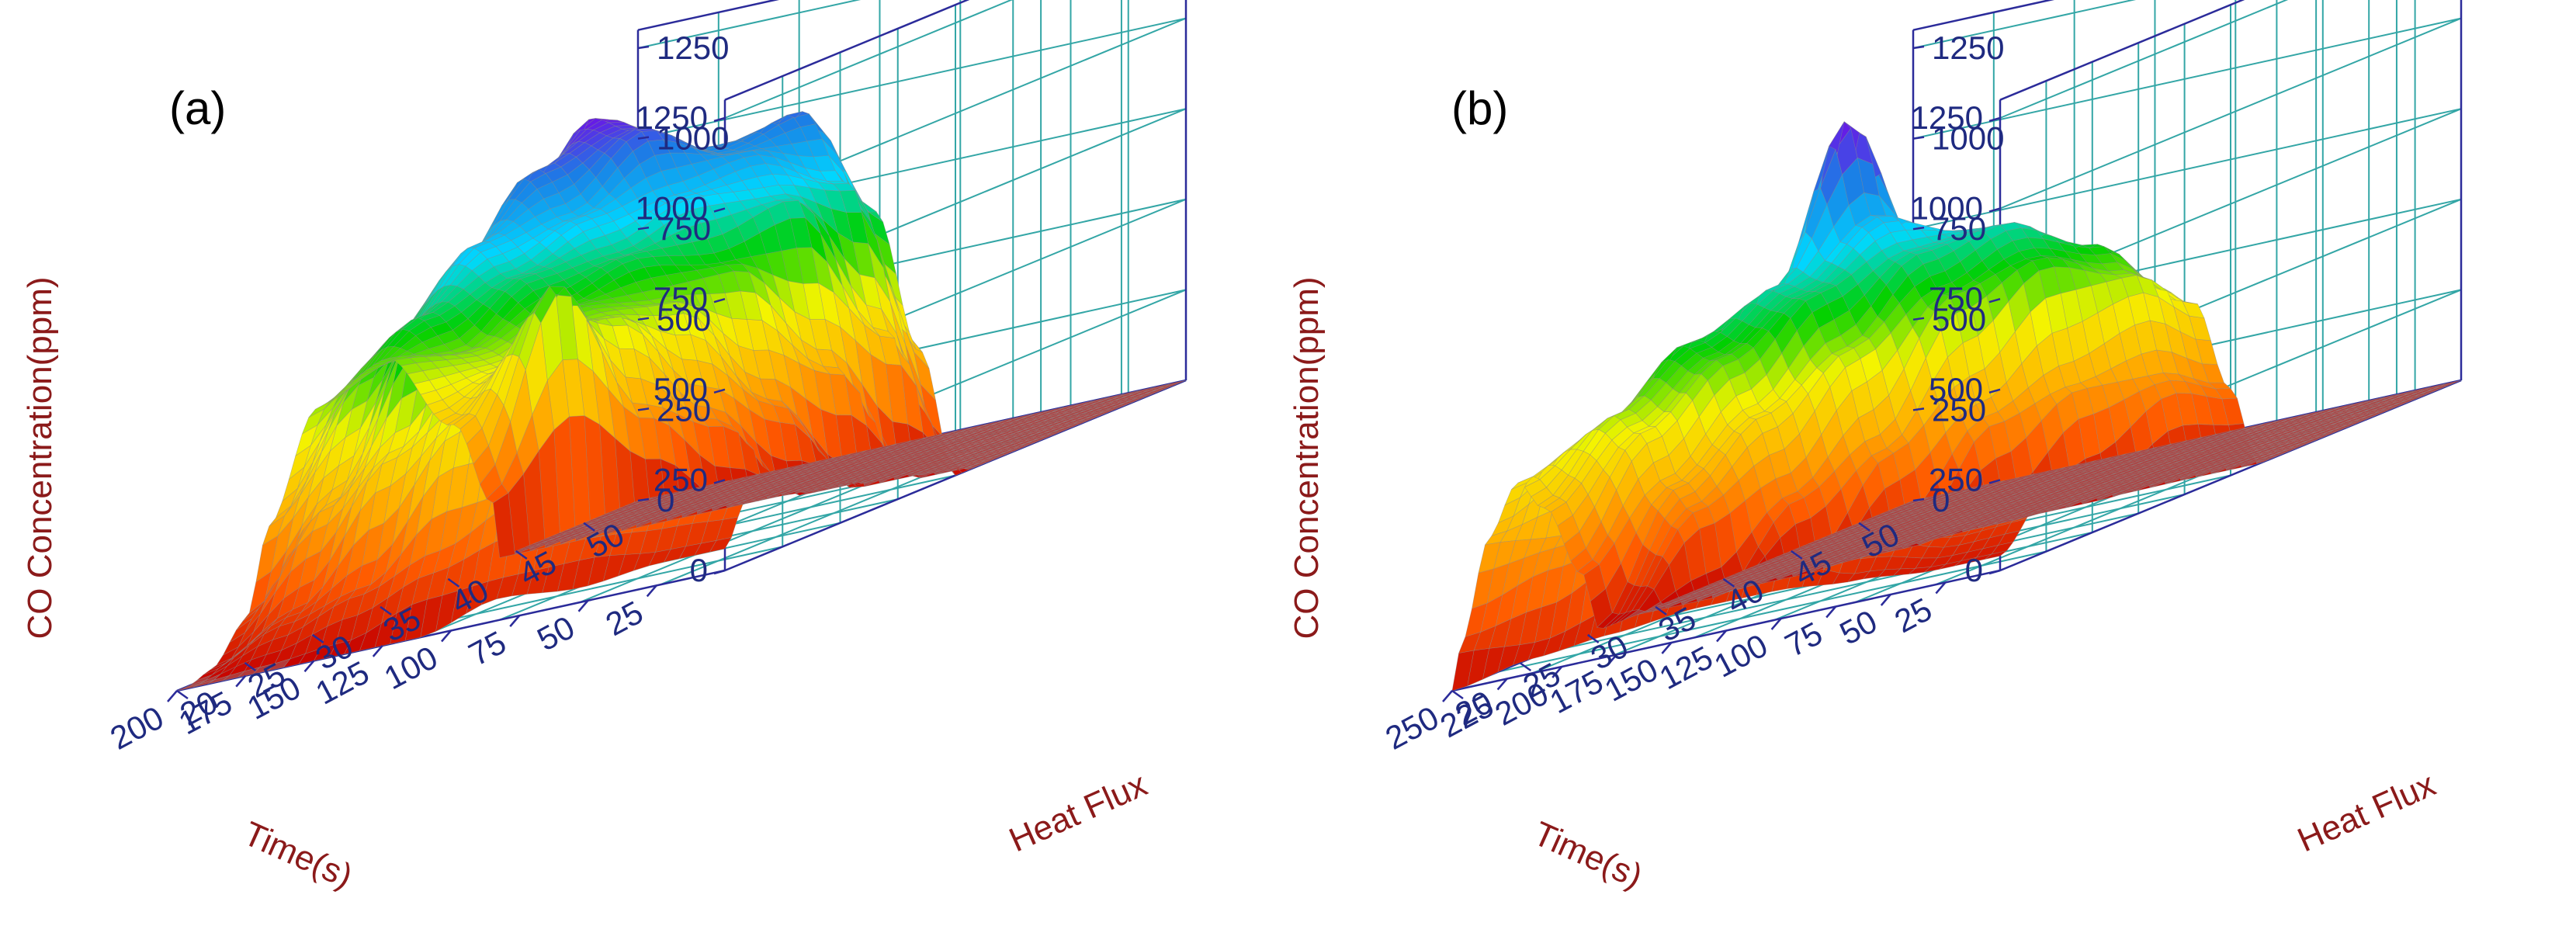  Describe the element at coordinates (665, 500) in the screenshot. I see `z-right-tick-label-0: 0` at that location.